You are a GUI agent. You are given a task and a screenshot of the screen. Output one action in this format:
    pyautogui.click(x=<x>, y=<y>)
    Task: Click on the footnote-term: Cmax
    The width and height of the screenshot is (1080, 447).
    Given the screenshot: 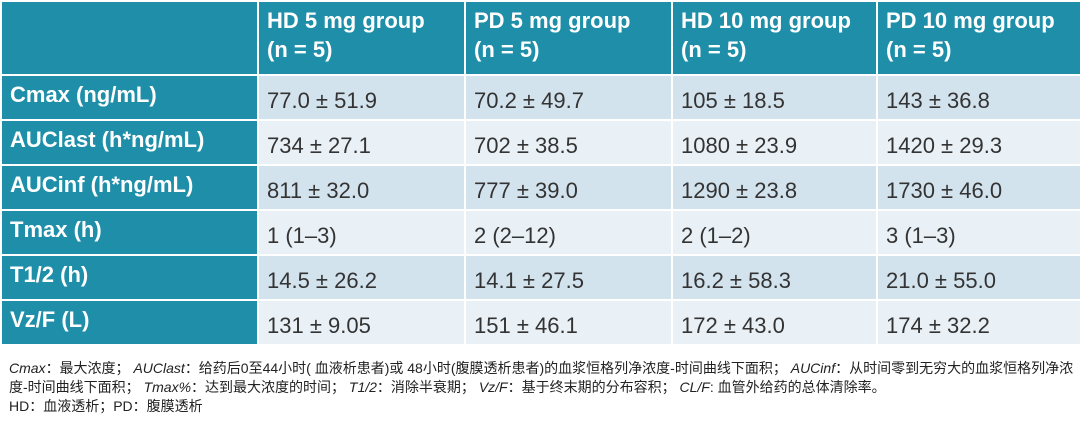 What is the action you would take?
    pyautogui.click(x=27, y=368)
    